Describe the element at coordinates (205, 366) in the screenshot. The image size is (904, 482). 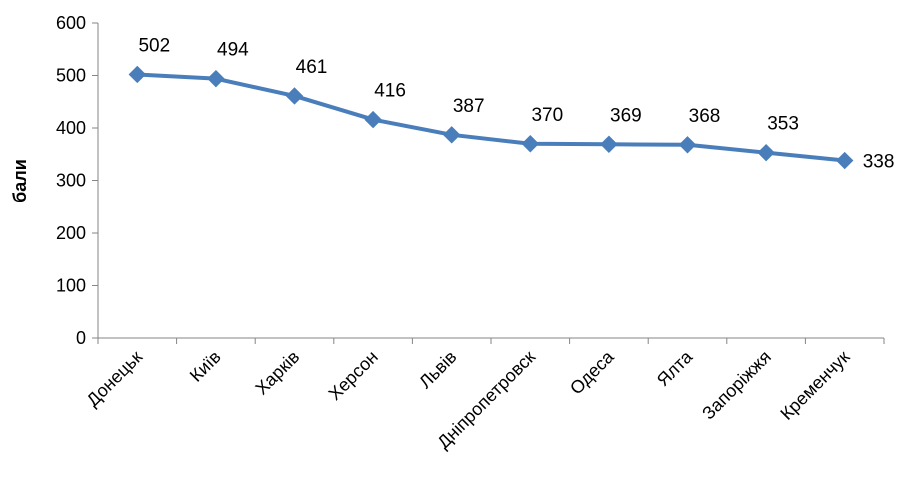
I see `x-tick-label: Київ` at that location.